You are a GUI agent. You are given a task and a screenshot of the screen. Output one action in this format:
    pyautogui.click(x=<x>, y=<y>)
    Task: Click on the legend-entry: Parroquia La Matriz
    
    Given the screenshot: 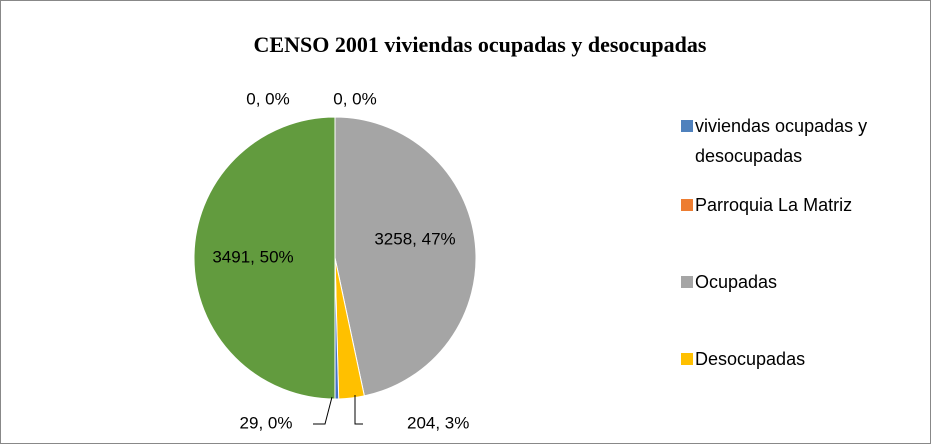 What is the action you would take?
    pyautogui.click(x=774, y=205)
    